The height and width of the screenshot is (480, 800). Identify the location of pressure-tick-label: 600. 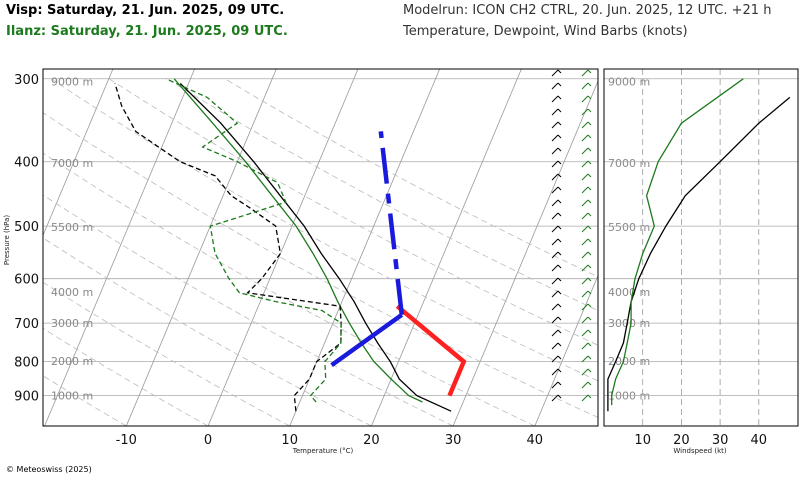
(26, 280).